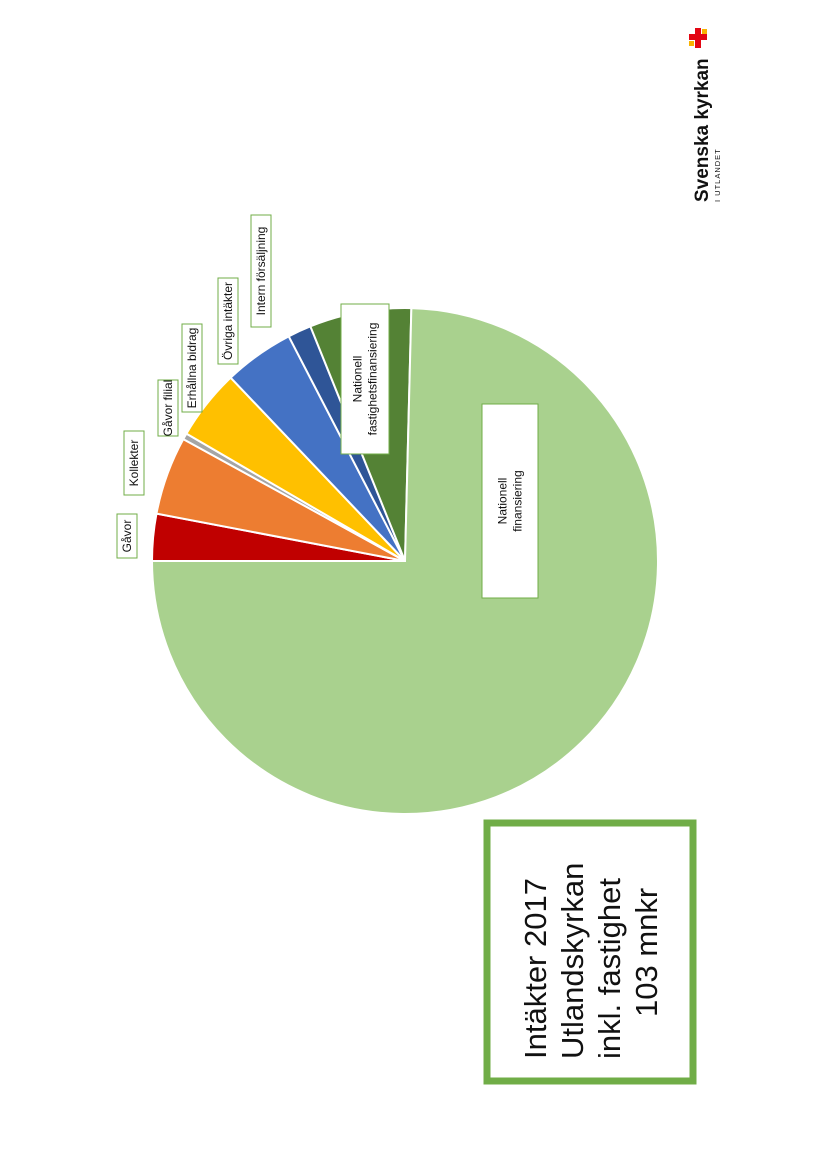 This screenshot has width=827, height=1169. What do you see at coordinates (535, 968) in the screenshot?
I see `title-line-1: Intäkter 2017` at bounding box center [535, 968].